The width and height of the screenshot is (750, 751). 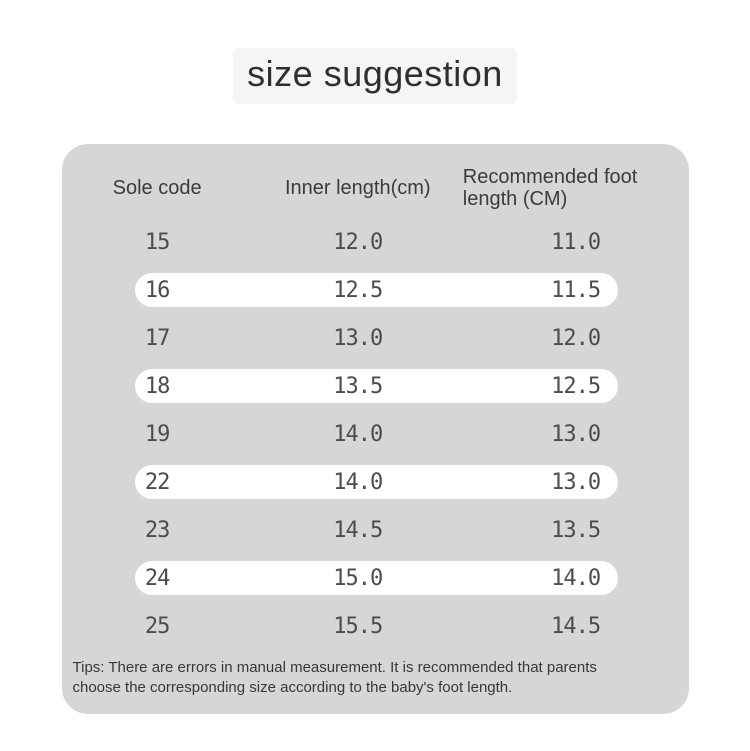 What do you see at coordinates (157, 338) in the screenshot?
I see `table-cell: 17` at bounding box center [157, 338].